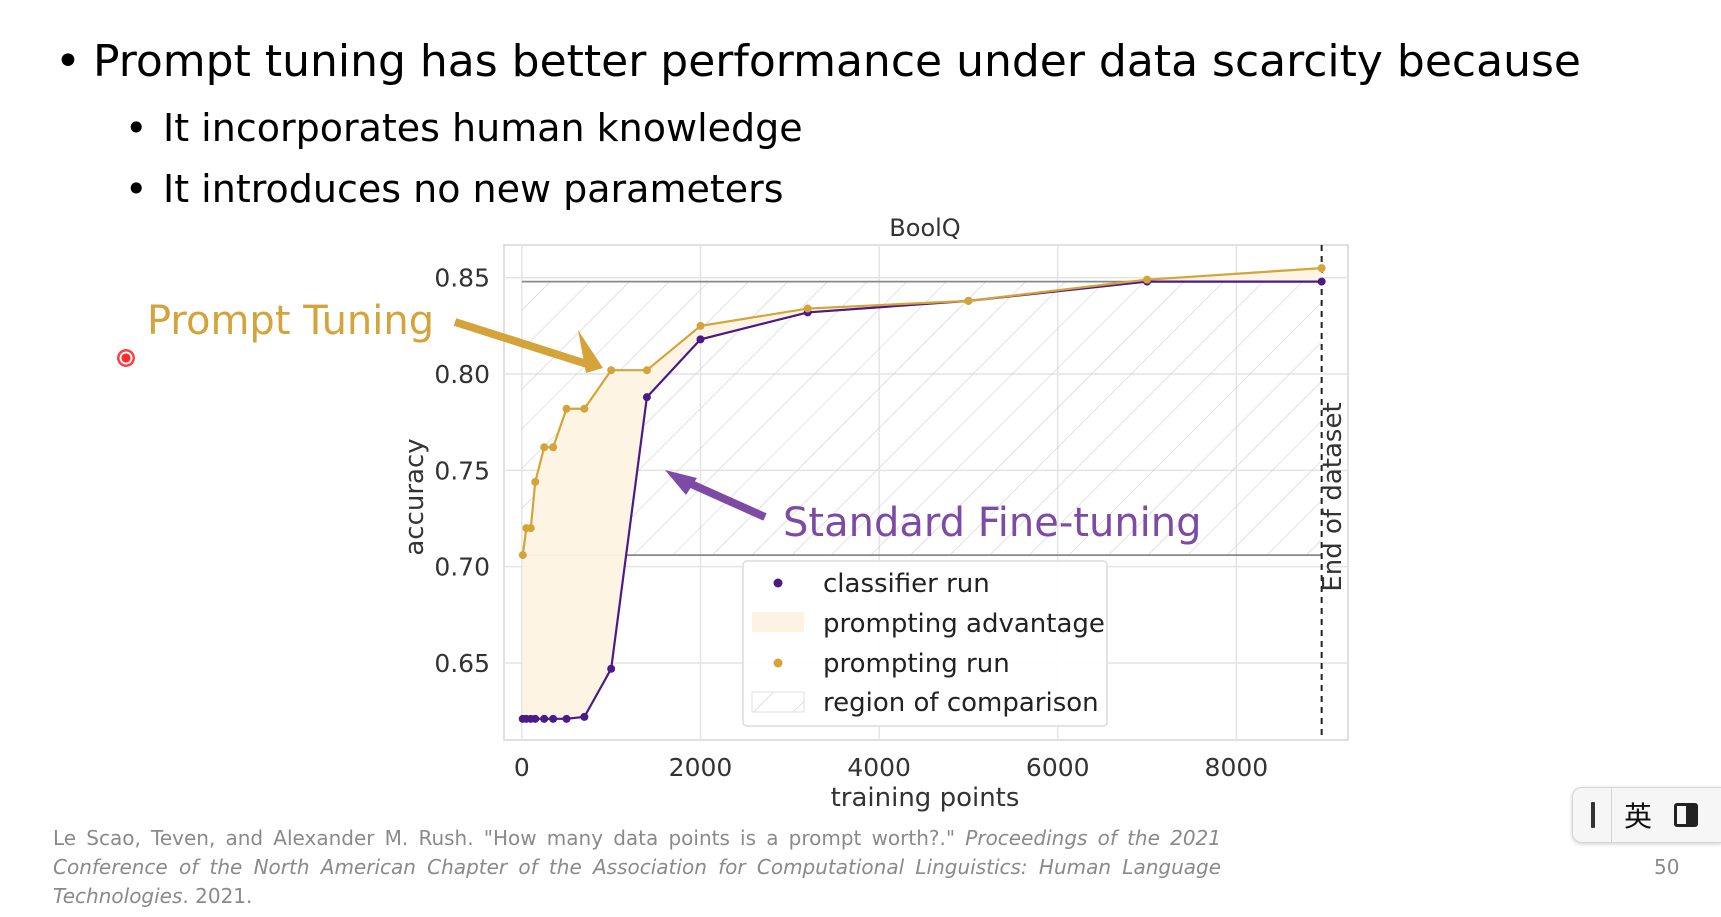 This screenshot has height=917, width=1721. What do you see at coordinates (1333, 496) in the screenshot?
I see `end-of-dataset-label: End of dataset` at bounding box center [1333, 496].